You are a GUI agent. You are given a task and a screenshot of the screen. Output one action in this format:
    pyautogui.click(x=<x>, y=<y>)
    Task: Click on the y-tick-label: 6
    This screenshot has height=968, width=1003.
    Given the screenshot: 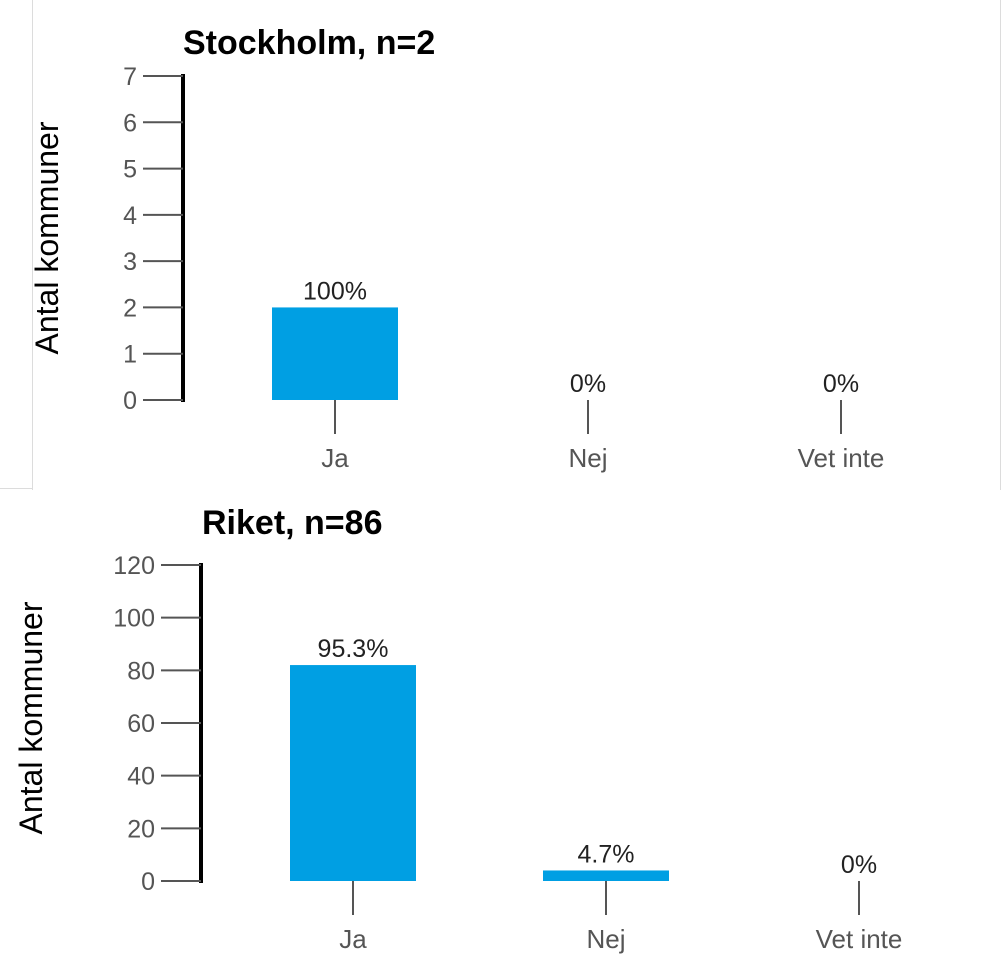 What is the action you would take?
    pyautogui.click(x=130, y=123)
    